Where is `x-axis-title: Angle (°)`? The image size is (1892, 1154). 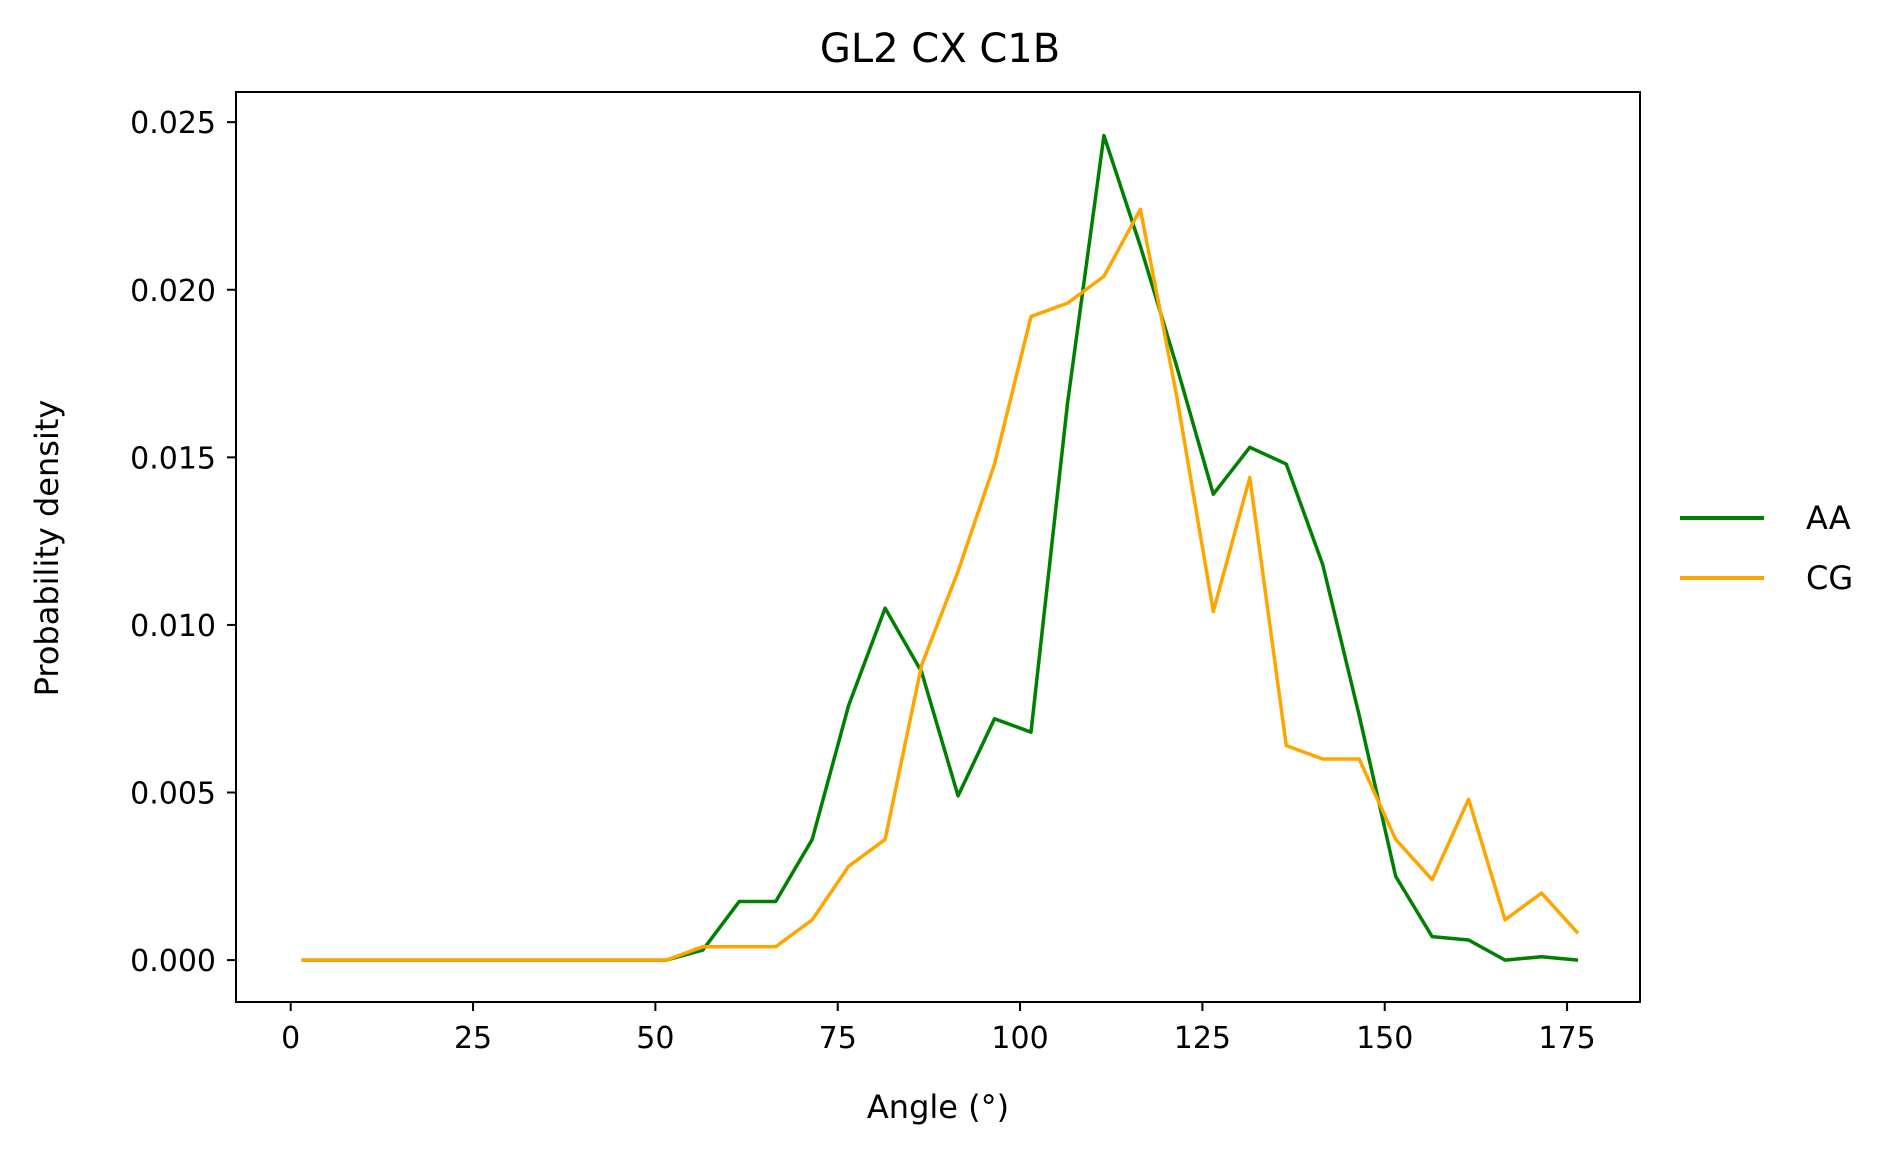
x-axis-title: Angle (°) is located at coordinates (938, 1107).